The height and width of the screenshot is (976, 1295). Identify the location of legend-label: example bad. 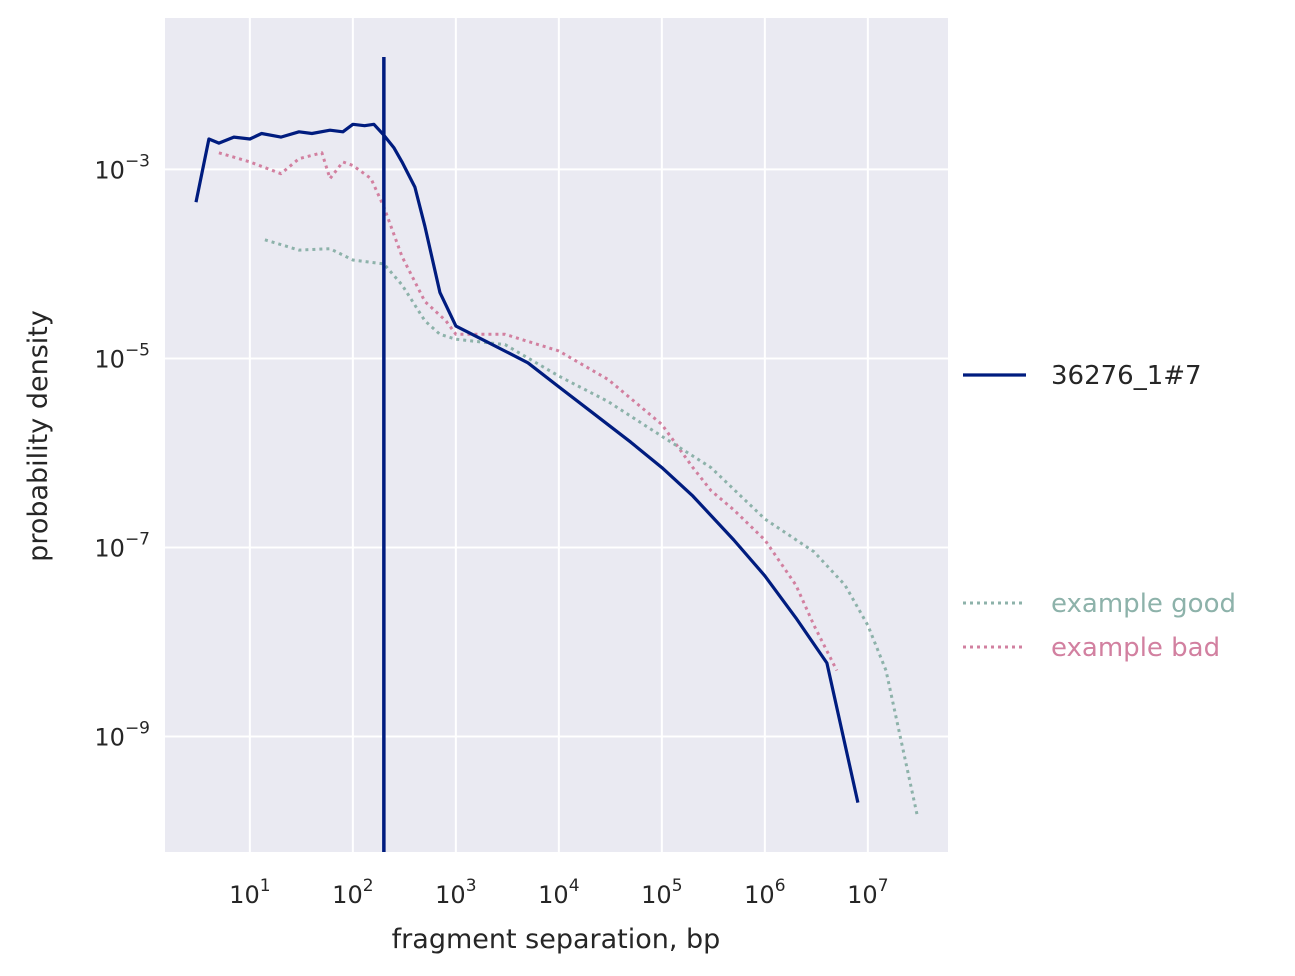
(1135, 648).